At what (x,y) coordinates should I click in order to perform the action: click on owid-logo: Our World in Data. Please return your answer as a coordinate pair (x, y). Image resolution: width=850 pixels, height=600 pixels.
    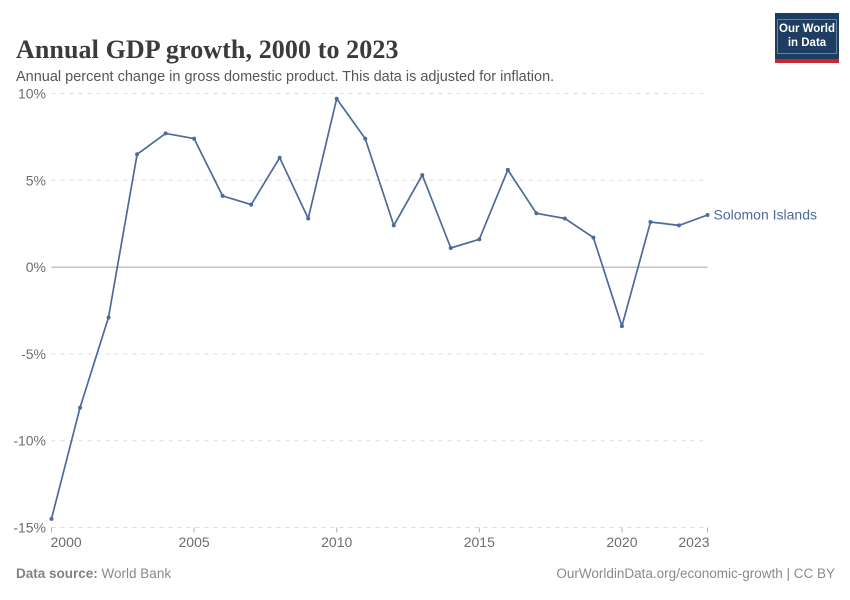
    Looking at the image, I should click on (807, 38).